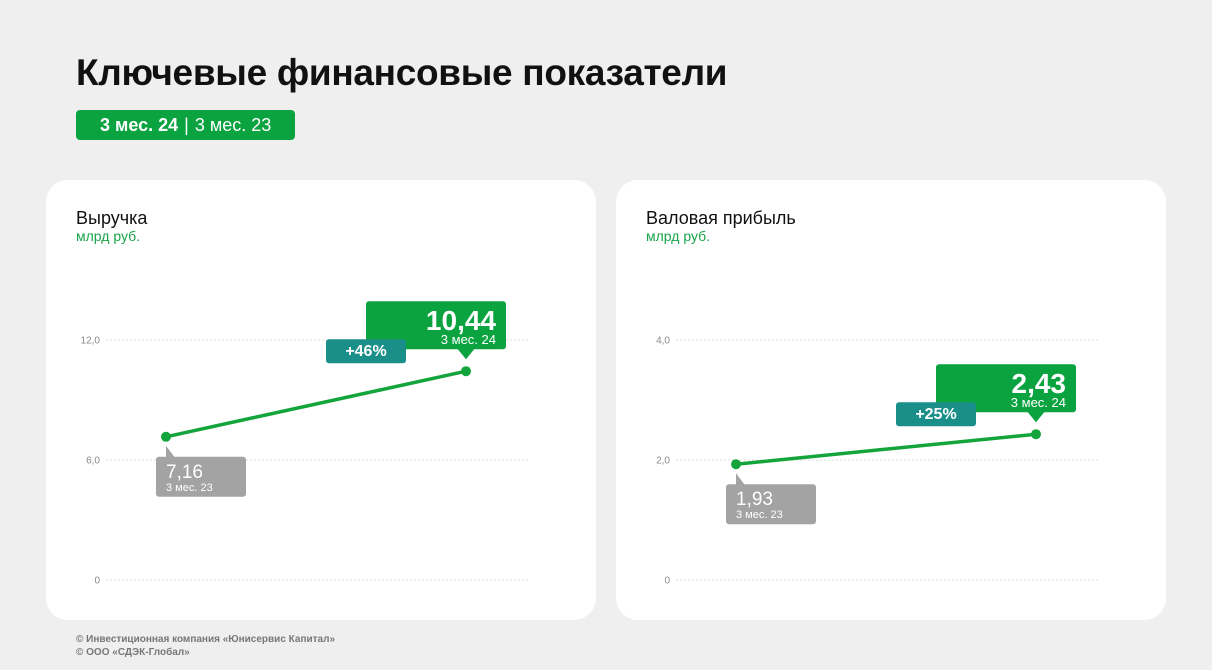 Image resolution: width=1212 pixels, height=670 pixels. I want to click on cur-value-label: 10,443 мес. 24, so click(436, 330).